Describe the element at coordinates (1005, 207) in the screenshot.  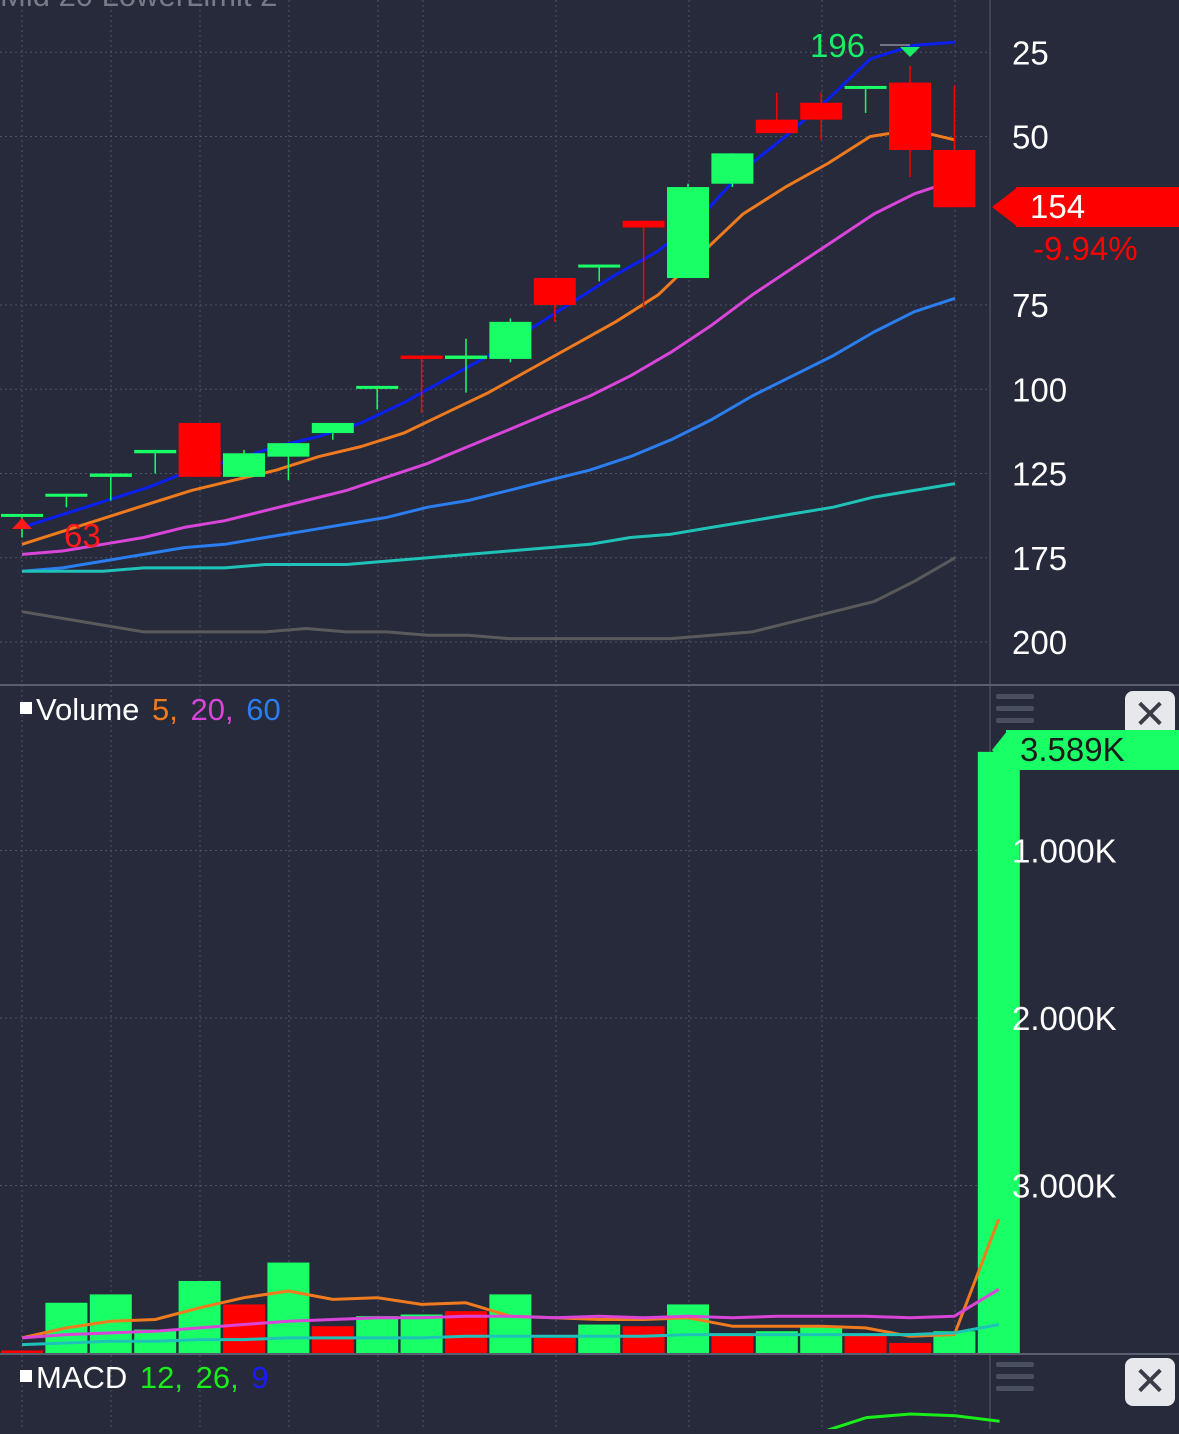
I see `last-price-tag-arrow` at that location.